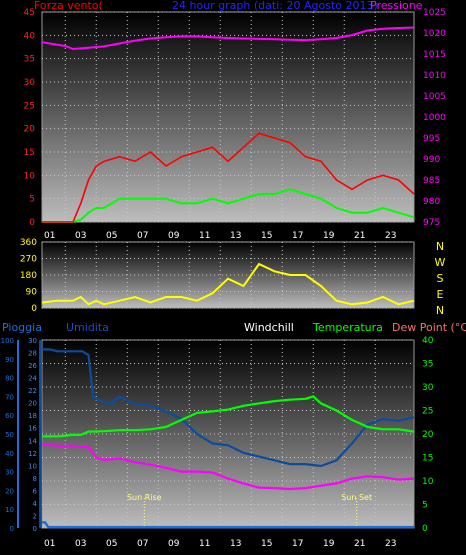 The width and height of the screenshot is (466, 555). What do you see at coordinates (228, 205) in the screenshot?
I see `series-line-wind_avg` at bounding box center [228, 205].